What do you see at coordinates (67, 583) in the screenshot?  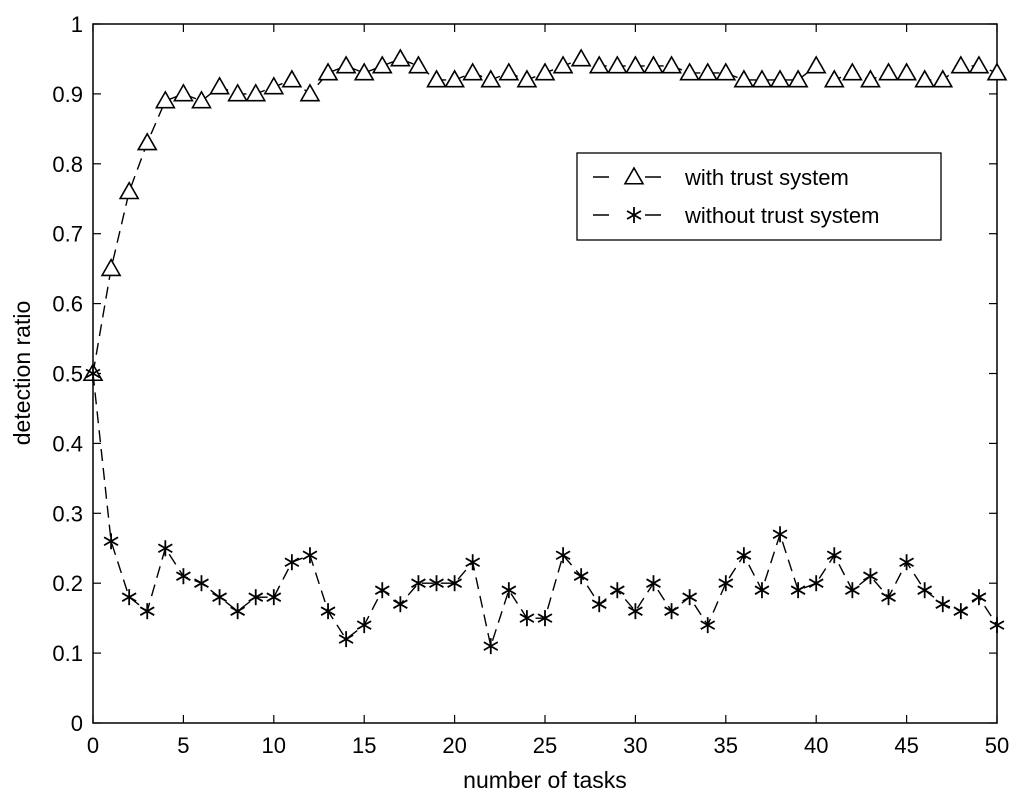 I see `y-tick-label: 0.2` at bounding box center [67, 583].